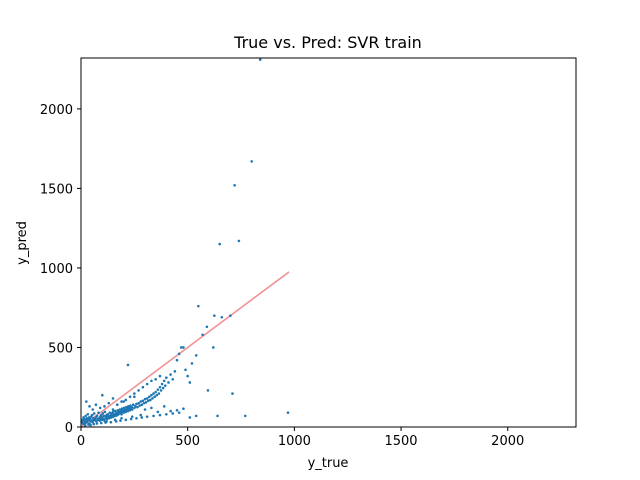  I want to click on x-tick-label: 0, so click(81, 441).